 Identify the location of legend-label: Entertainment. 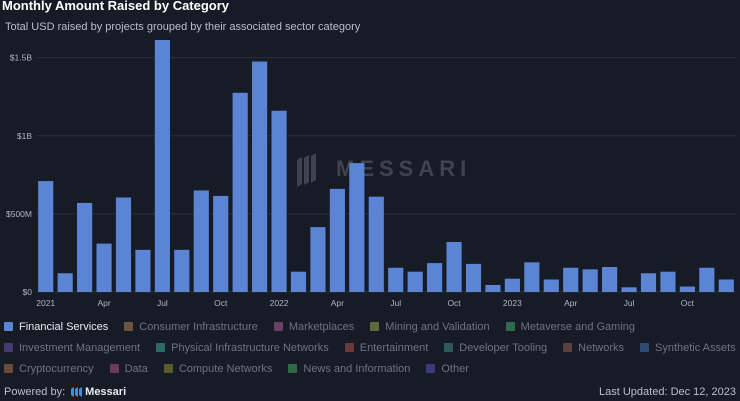
(394, 347).